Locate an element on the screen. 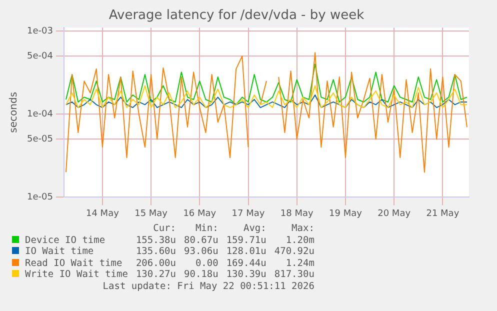 The height and width of the screenshot is (311, 497). text: 80.67u is located at coordinates (201, 240).